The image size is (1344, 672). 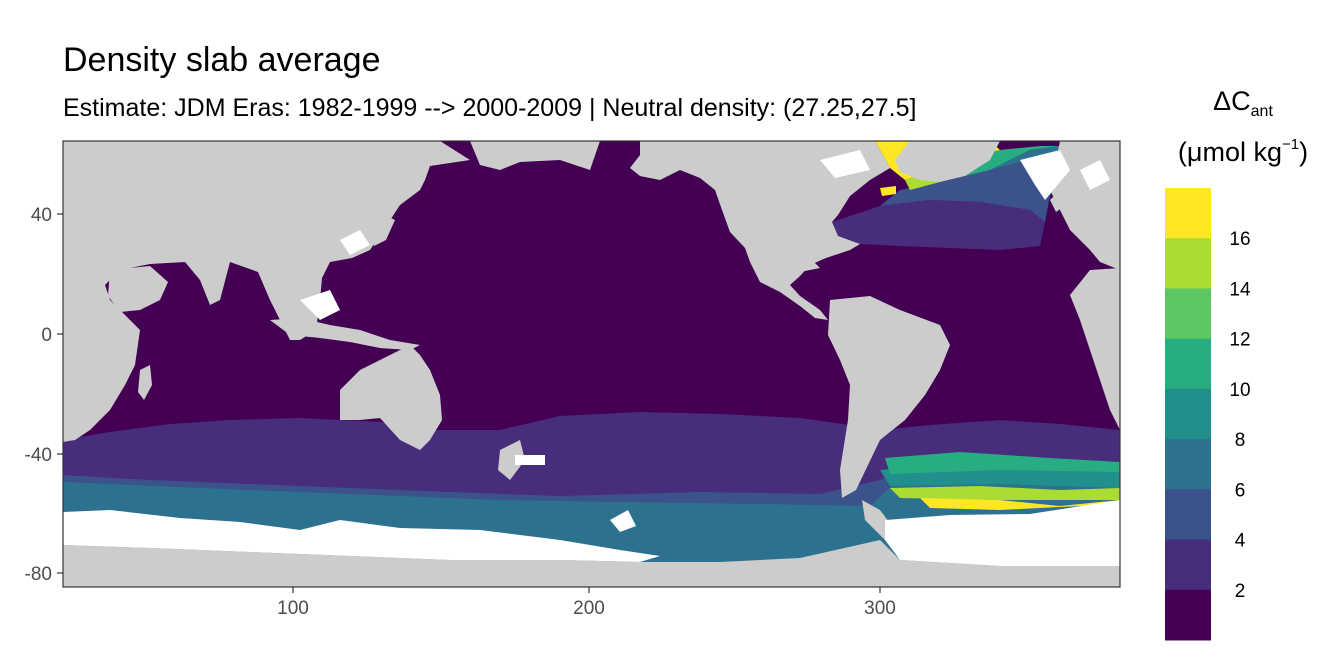 I want to click on land-africa-wrap, so click(x=1095, y=349).